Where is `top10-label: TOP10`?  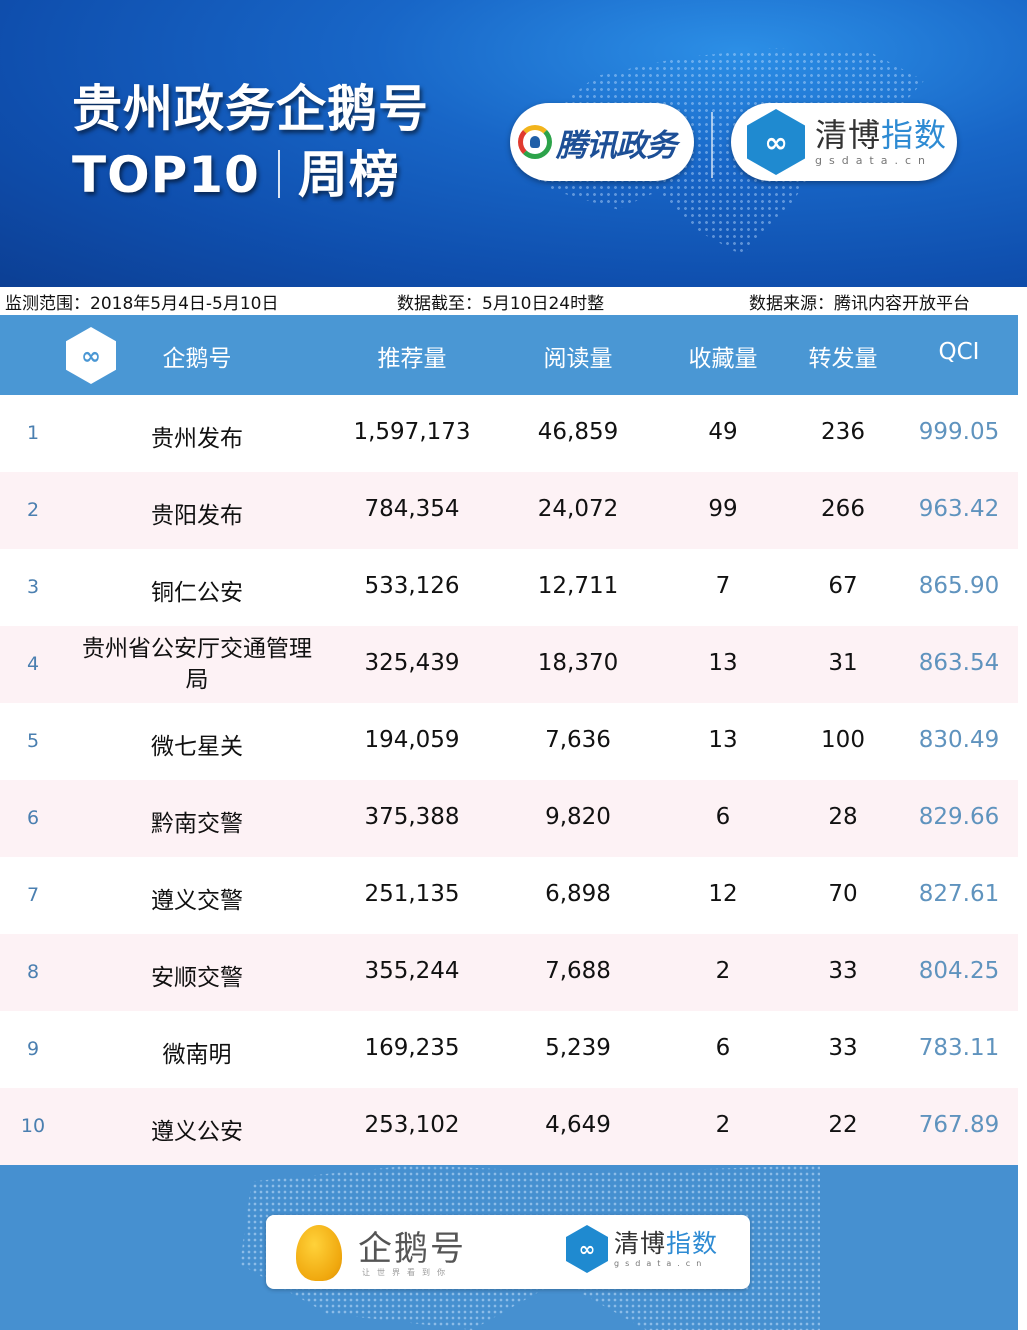 top10-label: TOP10 is located at coordinates (166, 175).